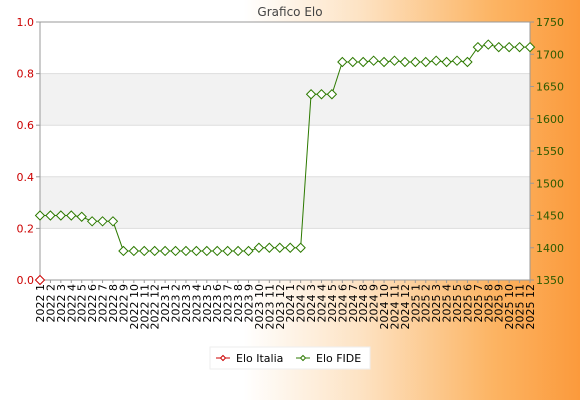 Image resolution: width=580 pixels, height=400 pixels. I want to click on x-tick-label: 2022 1, so click(40, 303).